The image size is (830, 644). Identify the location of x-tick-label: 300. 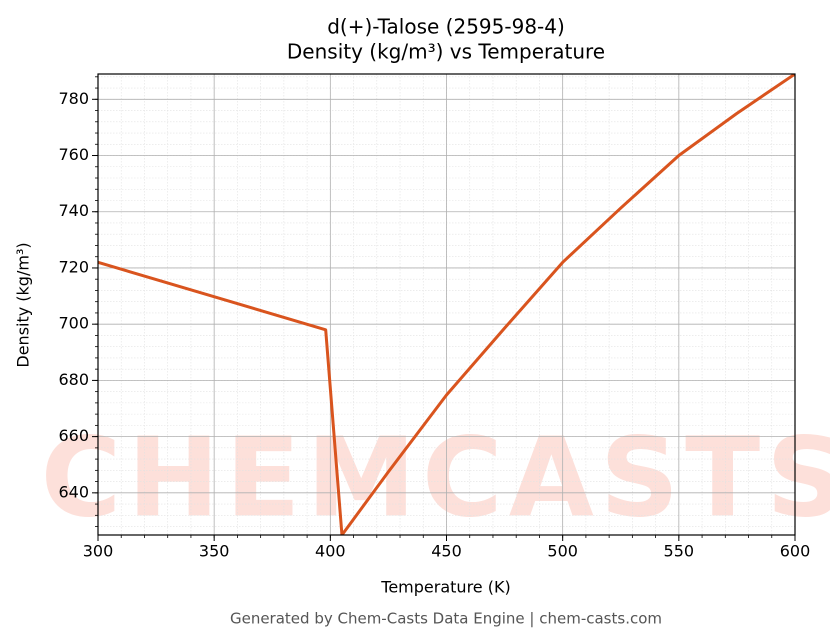
(98, 551).